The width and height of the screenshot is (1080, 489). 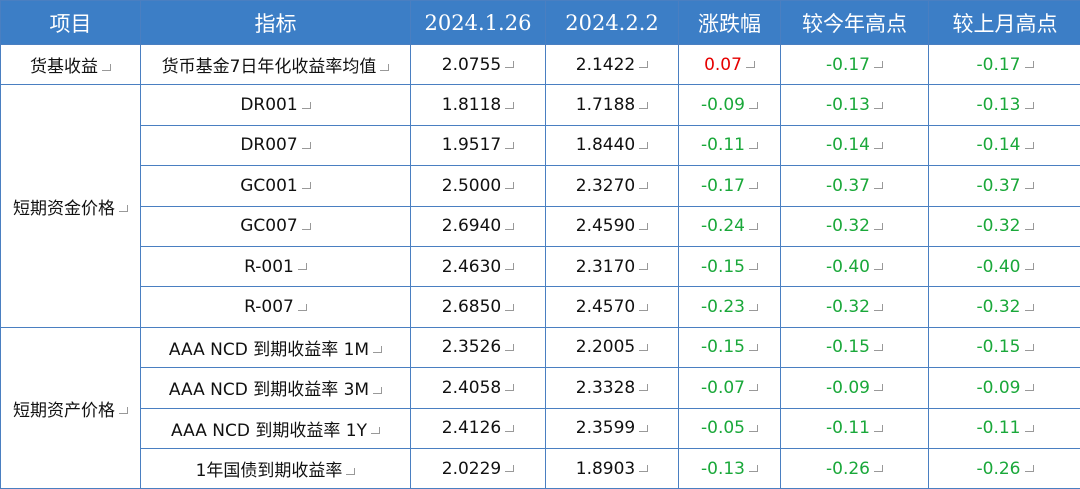 I want to click on cell-text: 1.8118, so click(x=471, y=105).